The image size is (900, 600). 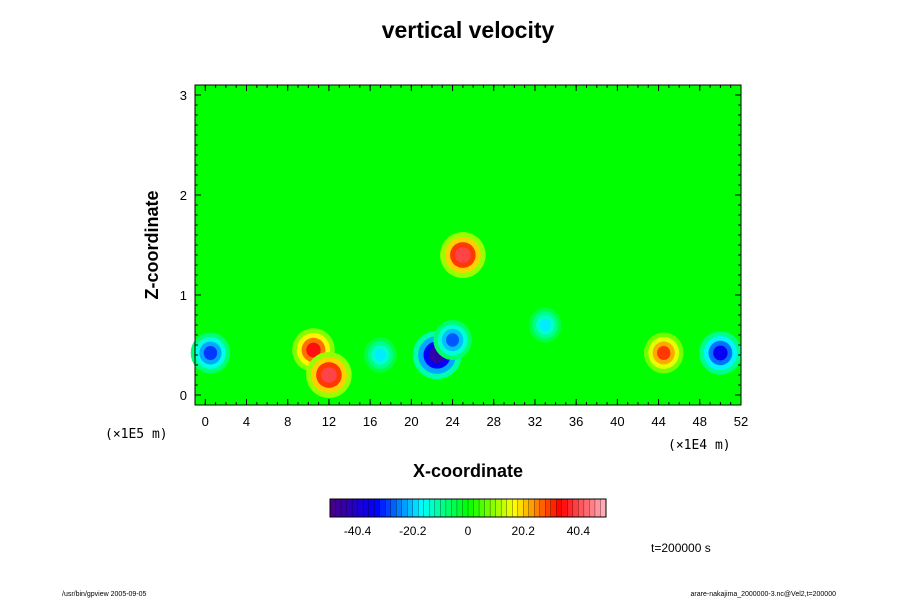 I want to click on colorbar: -40.4 -20.2 0 20.2 40.4, so click(x=468, y=518).